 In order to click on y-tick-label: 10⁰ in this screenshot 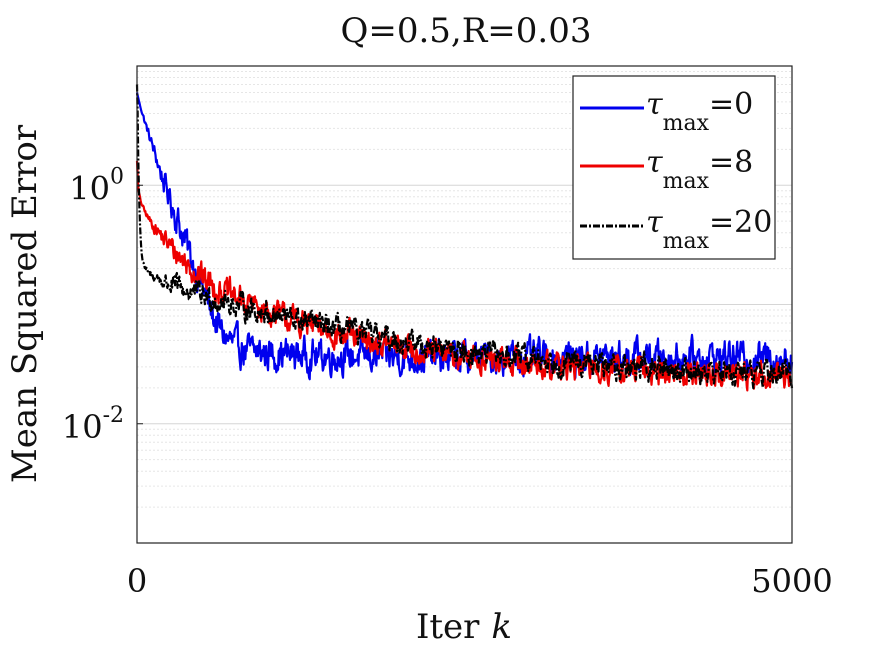, I will do `click(96, 185)`.